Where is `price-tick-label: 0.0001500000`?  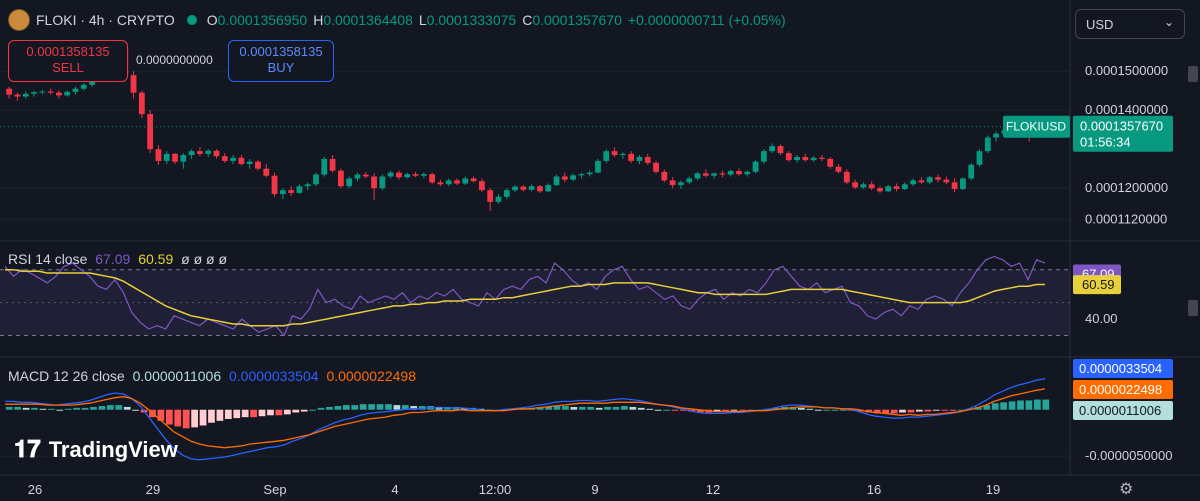
price-tick-label: 0.0001500000 is located at coordinates (1126, 70).